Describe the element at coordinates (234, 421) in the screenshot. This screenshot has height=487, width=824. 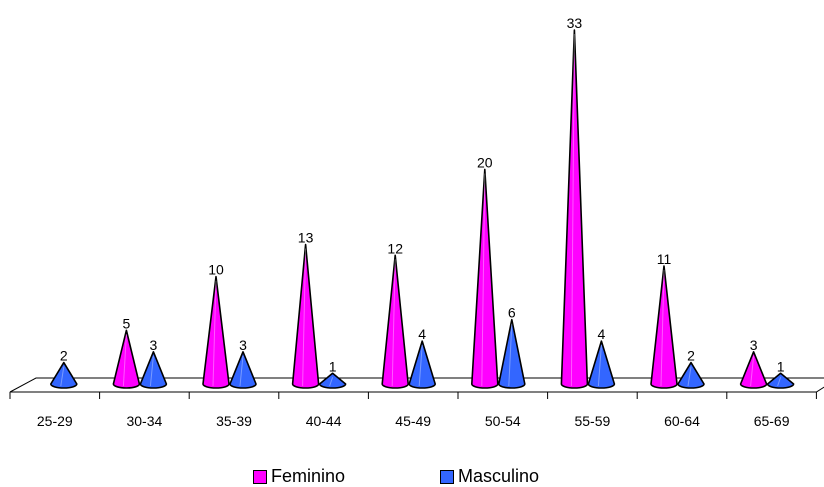
I see `x-tick-label: 35-39` at that location.